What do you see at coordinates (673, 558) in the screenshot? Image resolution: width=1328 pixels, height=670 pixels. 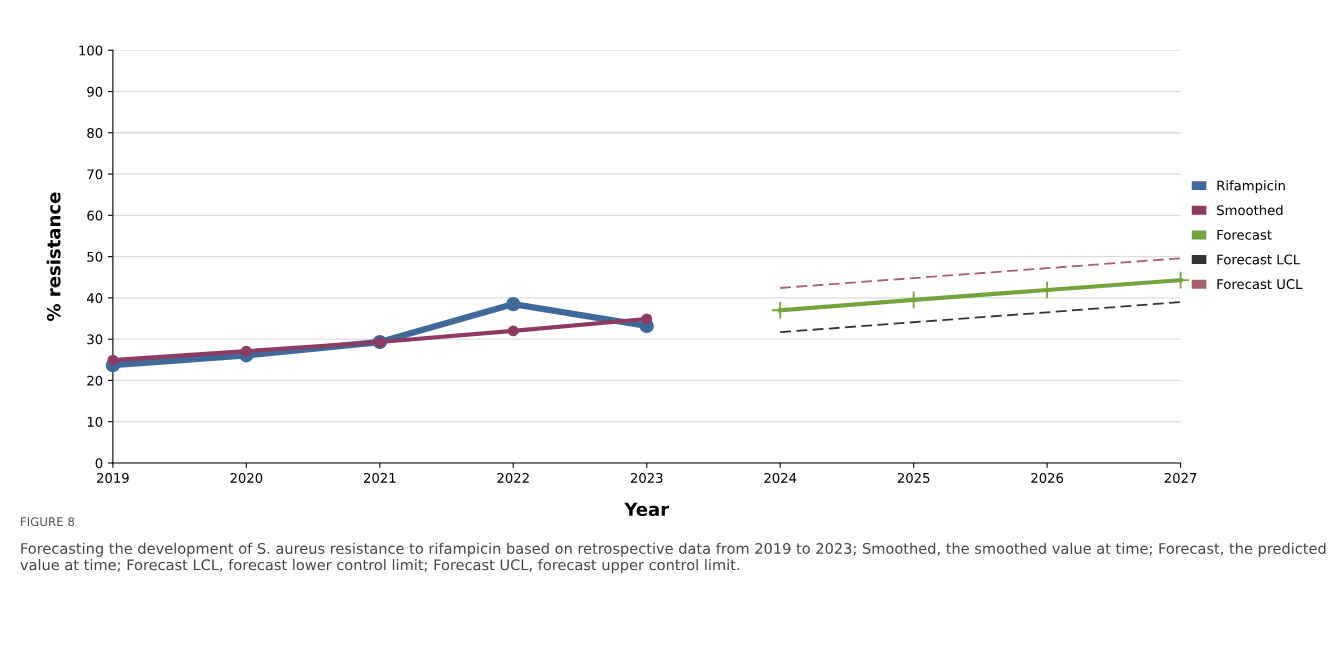 I see `text: Forecasting the development of S. aureus resistance to rifampicin based on retrospective data from 2019 to 2023; Smoothed, the smoothed value at time; Forecast, the predicted value at time; Forecast LCL, forecast lower control limit; Forecast UCL, forecast upper control limit.` at bounding box center [673, 558].